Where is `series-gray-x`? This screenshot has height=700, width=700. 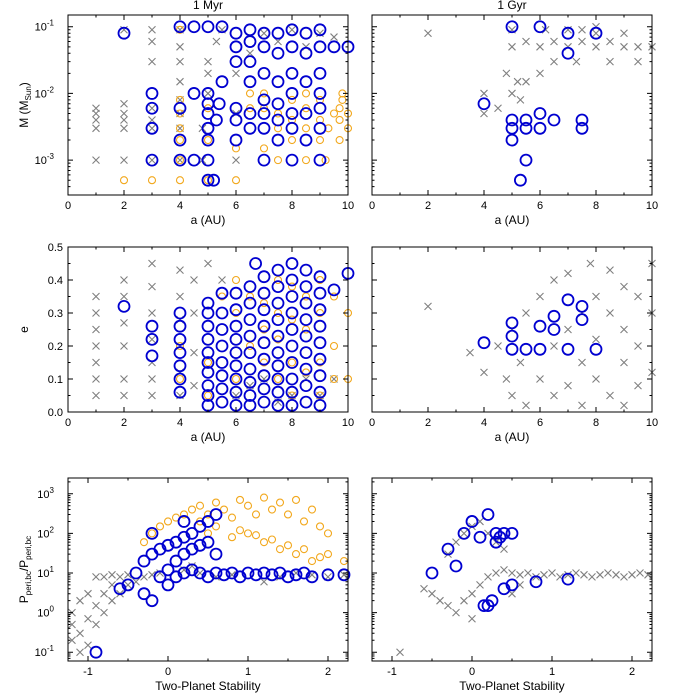 series-gray-x is located at coordinates (208, 609).